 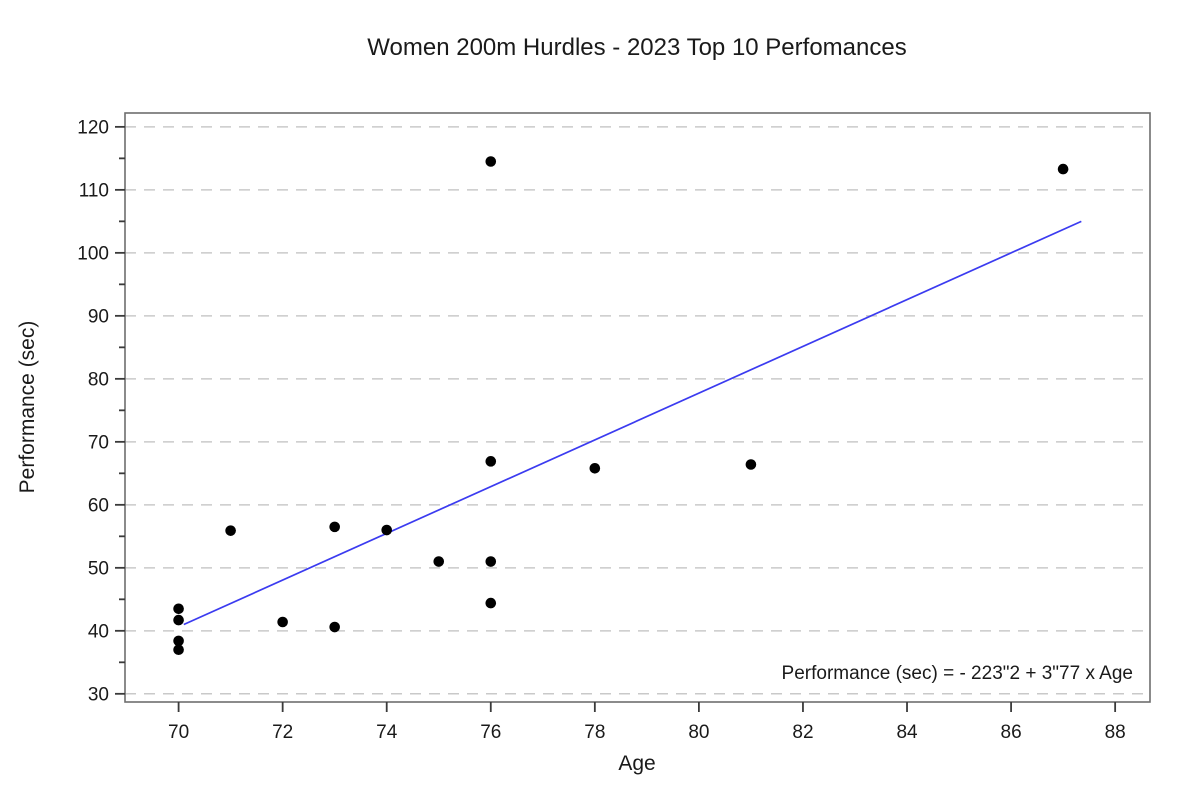 I want to click on x-tick-label: 70, so click(x=178, y=732).